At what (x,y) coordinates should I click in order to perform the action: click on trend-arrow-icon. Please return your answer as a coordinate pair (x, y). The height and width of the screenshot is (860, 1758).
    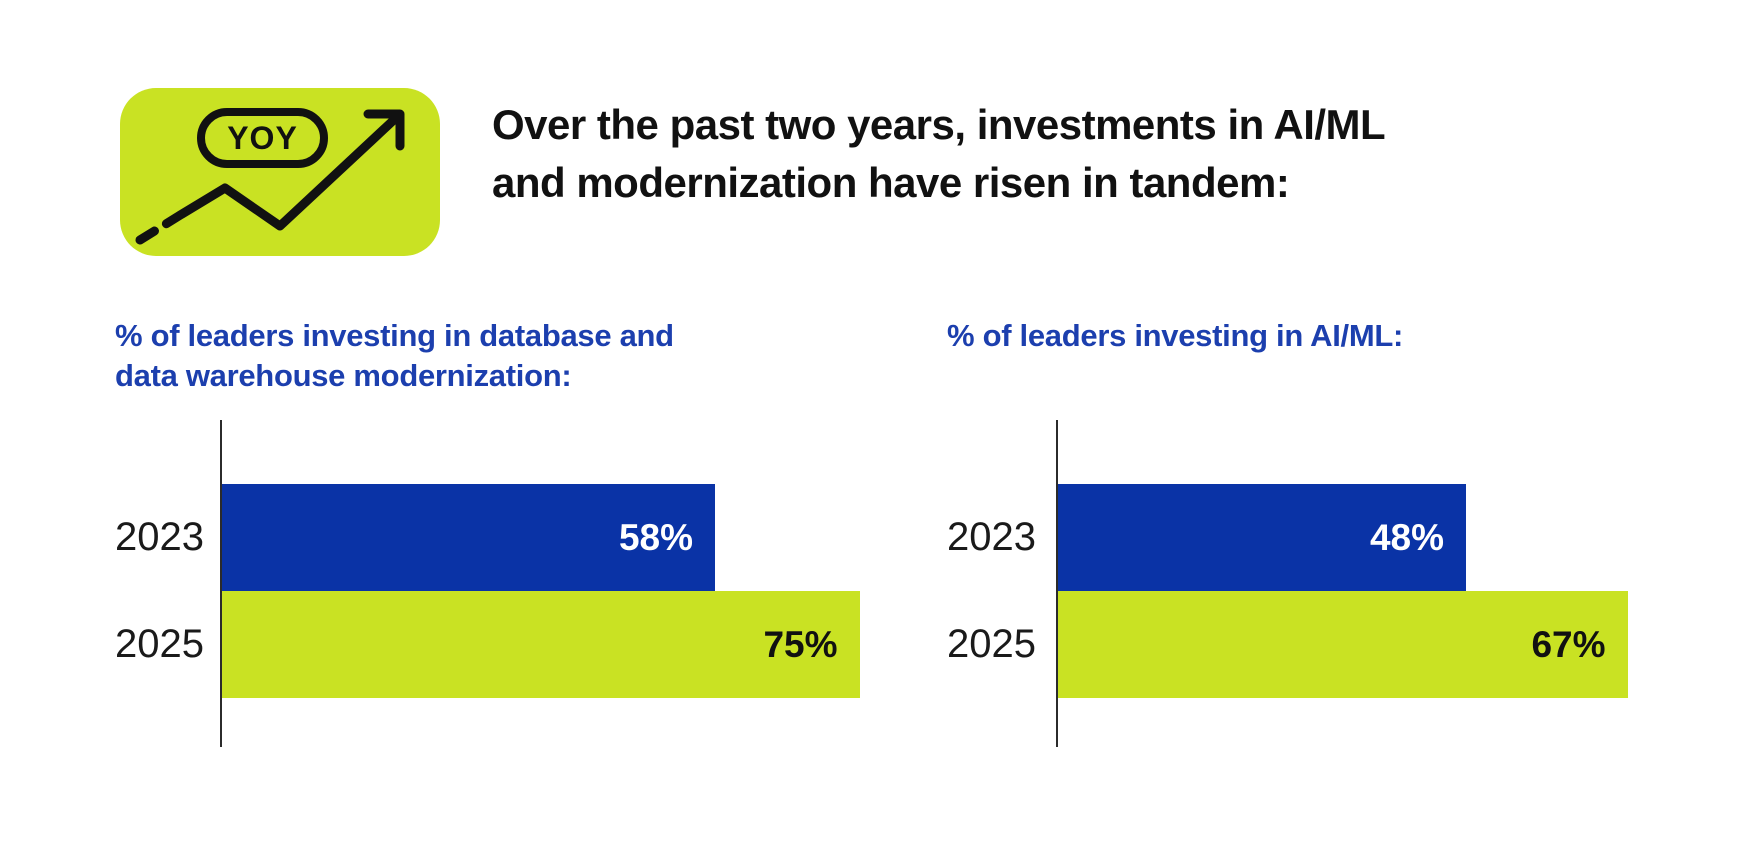
    Looking at the image, I should click on (270, 177).